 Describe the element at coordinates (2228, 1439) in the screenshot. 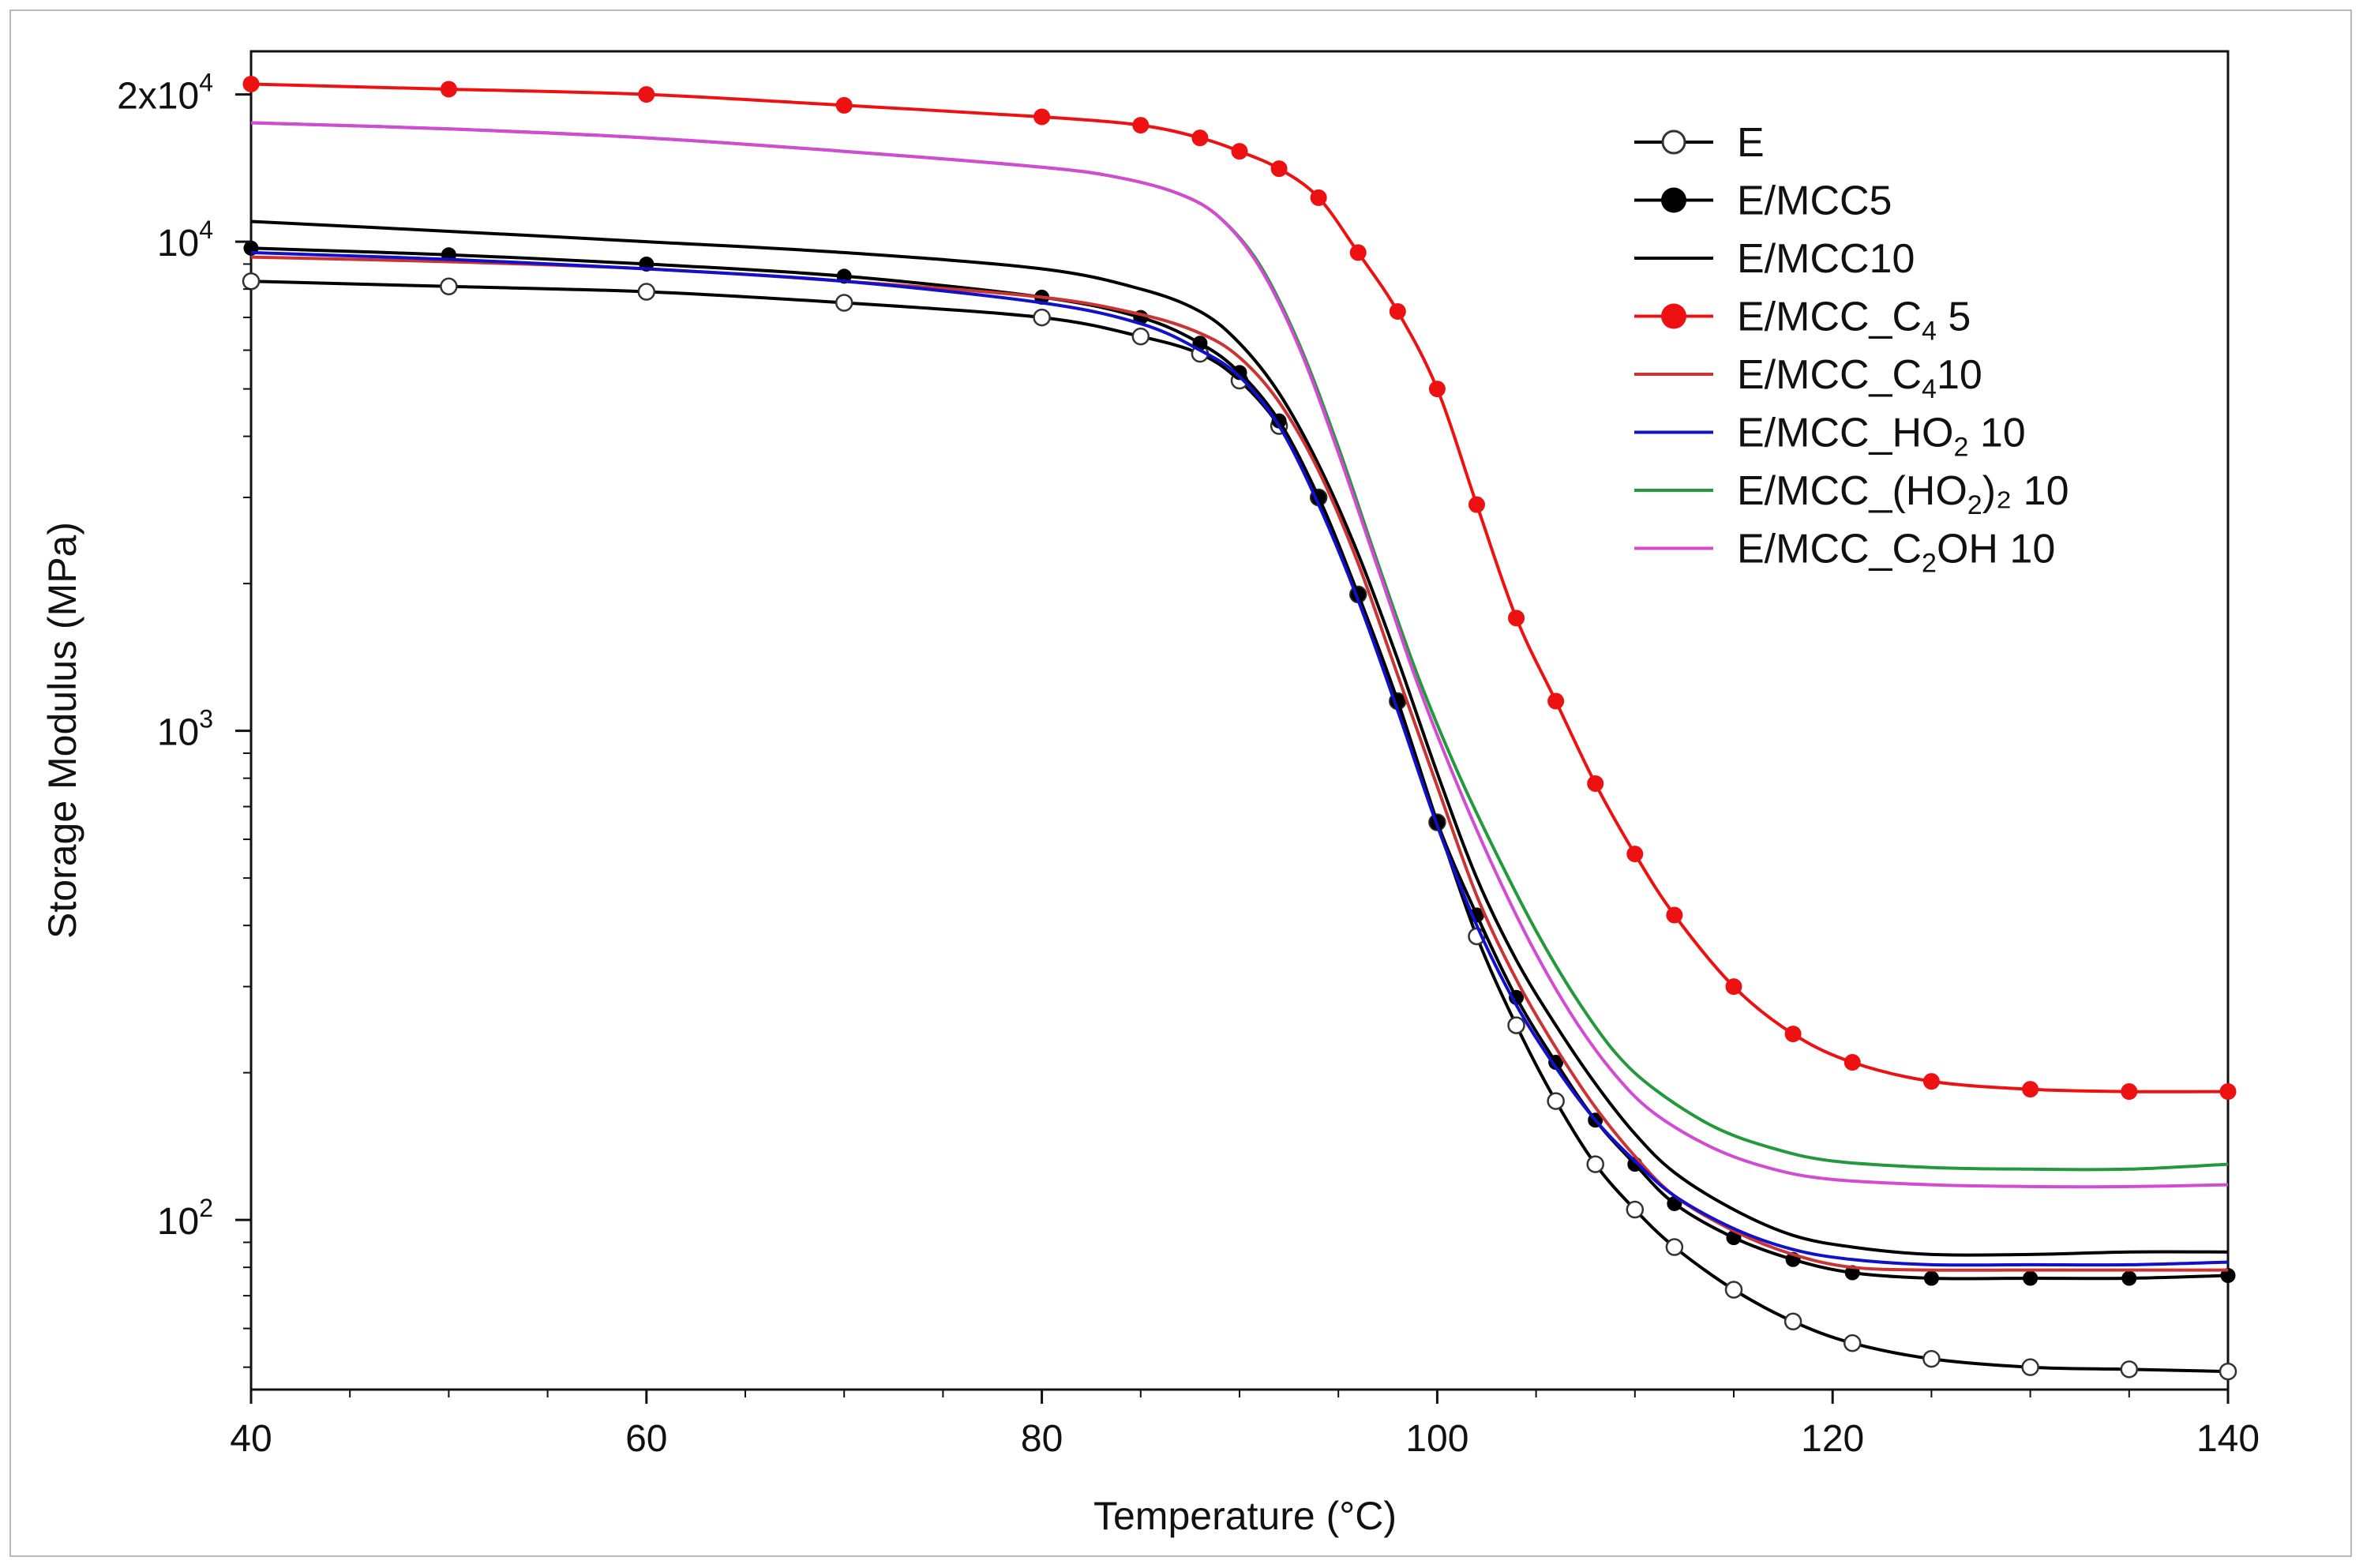

I see `x-tick-label: 140` at that location.